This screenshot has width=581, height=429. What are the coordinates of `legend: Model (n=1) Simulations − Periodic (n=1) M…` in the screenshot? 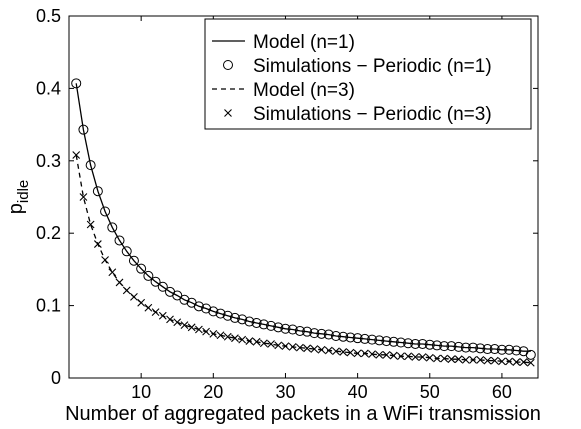 It's located at (368, 74).